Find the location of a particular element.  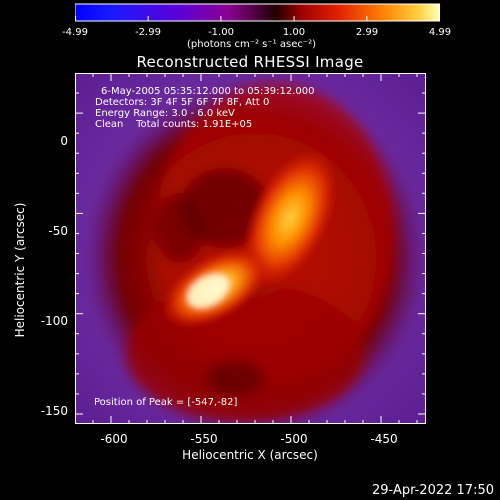

colorbar-tick-label: 1.00 is located at coordinates (294, 32).